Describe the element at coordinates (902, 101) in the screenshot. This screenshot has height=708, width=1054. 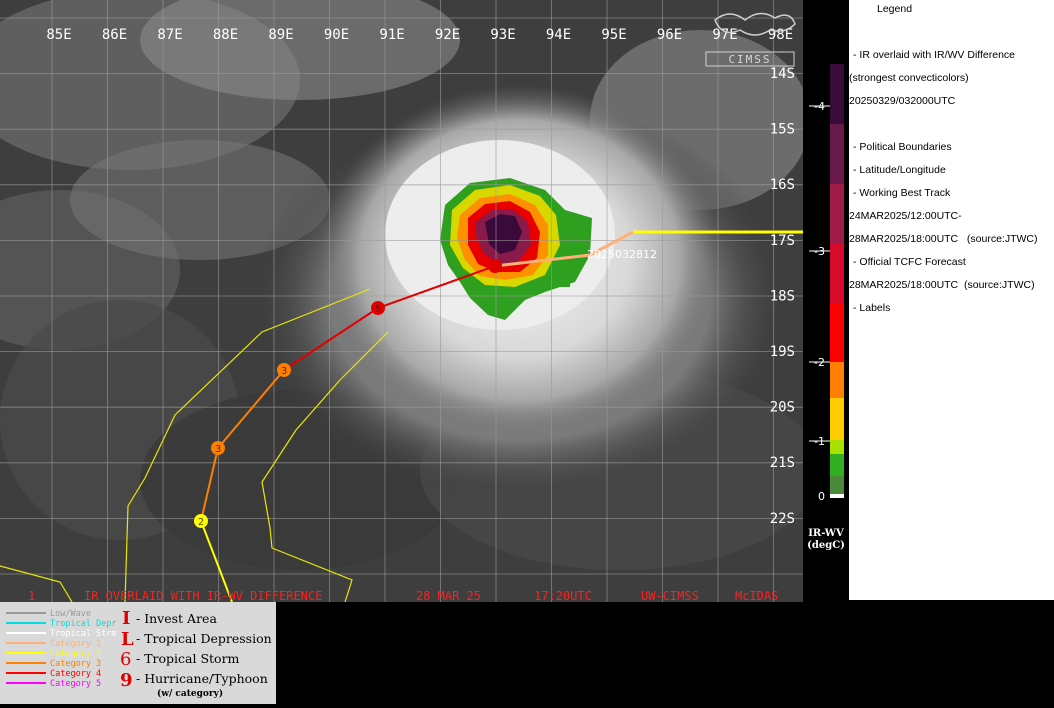
I see `legend-line: 20250329/032000UTC` at that location.